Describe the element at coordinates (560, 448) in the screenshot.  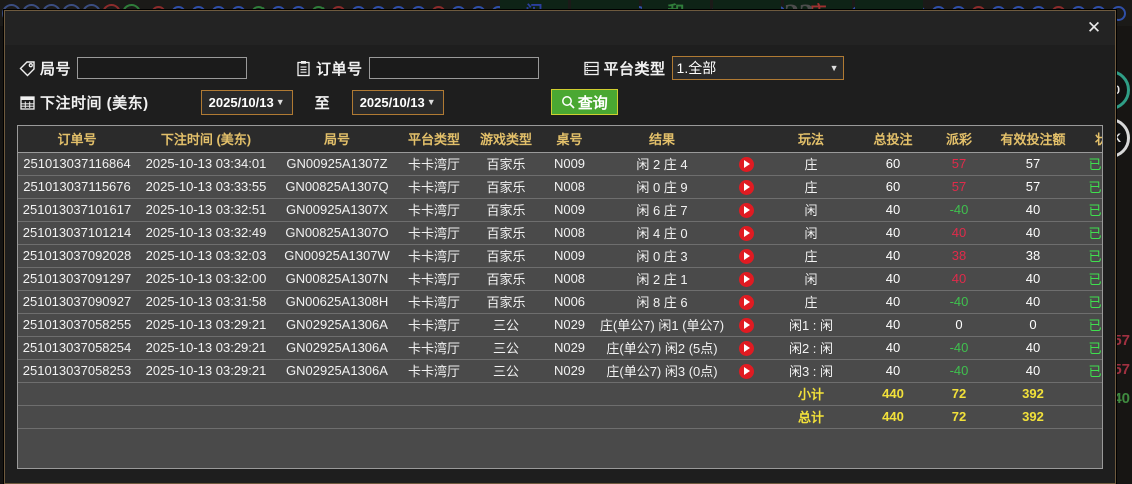
I see `table-empty-space` at that location.